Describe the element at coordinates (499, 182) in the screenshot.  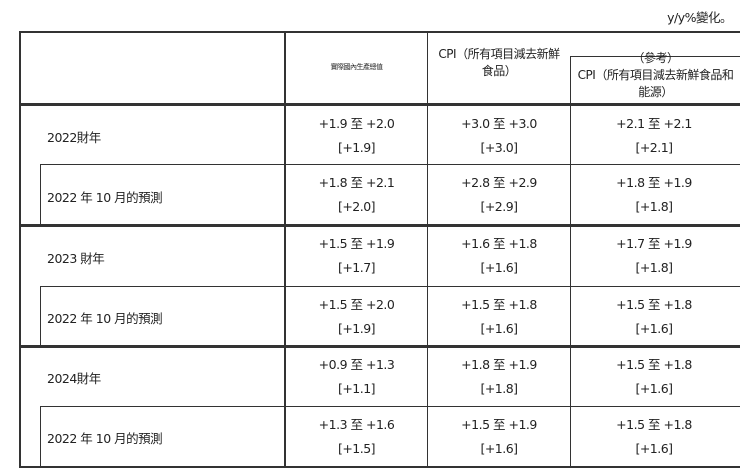
I see `range: +2.8 至 +2.9` at that location.